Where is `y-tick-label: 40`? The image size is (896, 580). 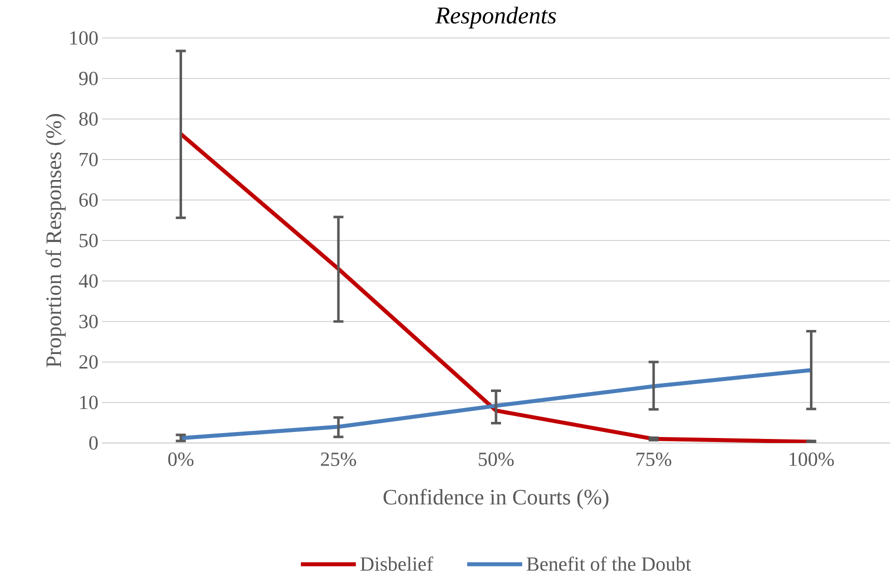
y-tick-label: 40 is located at coordinates (88, 281).